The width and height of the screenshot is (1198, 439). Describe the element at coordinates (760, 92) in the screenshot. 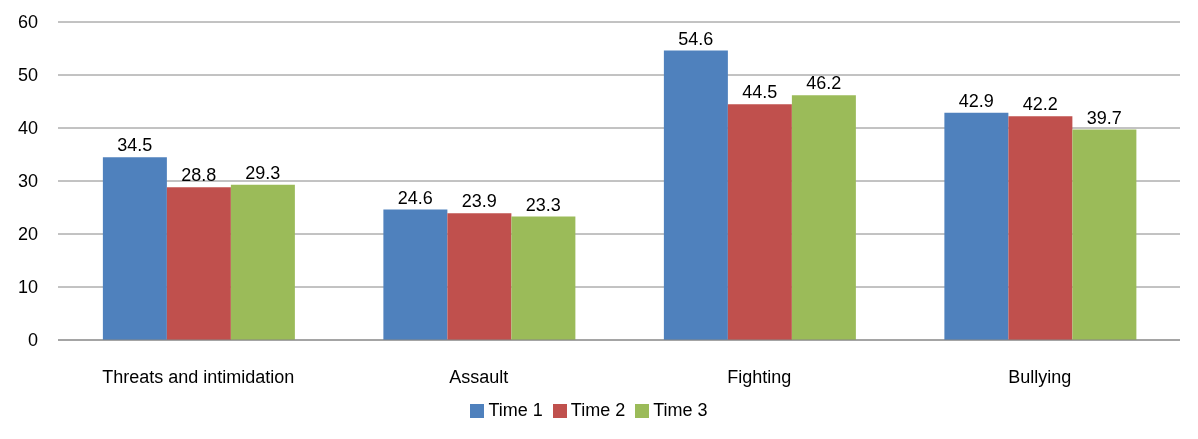

I see `data-label: 44.5` at that location.